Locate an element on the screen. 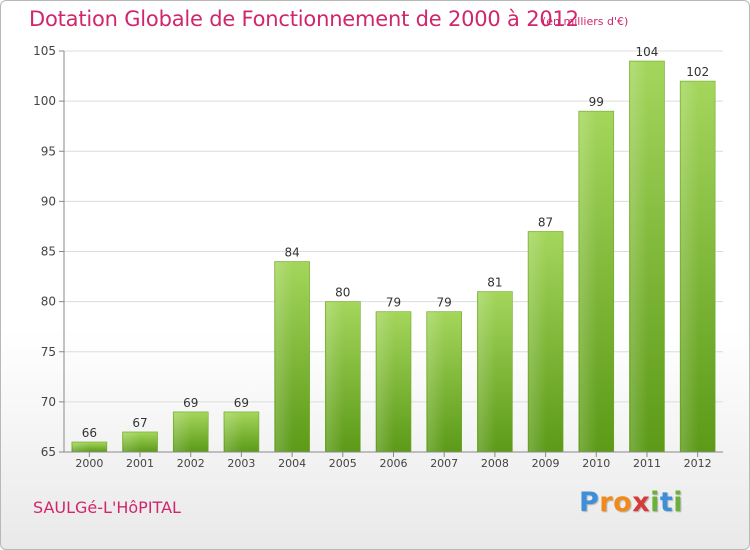 Image resolution: width=750 pixels, height=550 pixels. x-tick-label: 2003 is located at coordinates (241, 463).